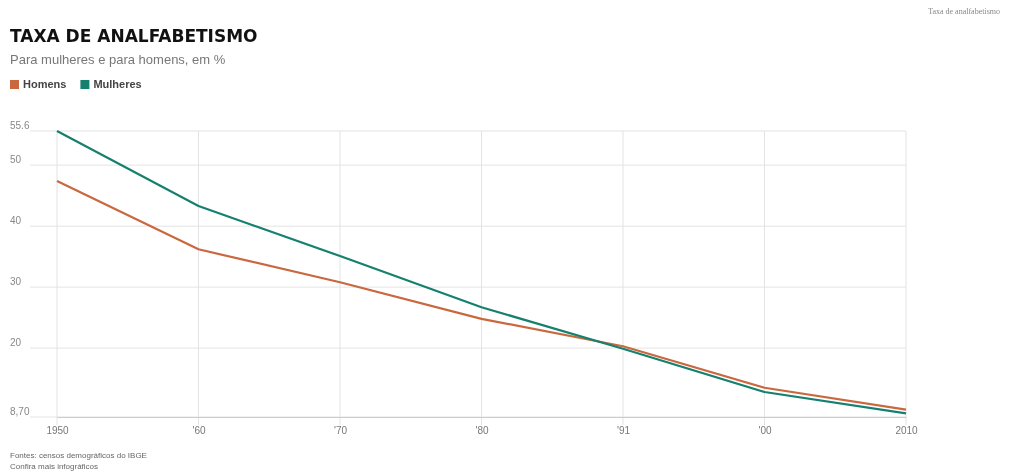 The height and width of the screenshot is (475, 1011). What do you see at coordinates (199, 430) in the screenshot?
I see `x-tick-label: '60` at bounding box center [199, 430].